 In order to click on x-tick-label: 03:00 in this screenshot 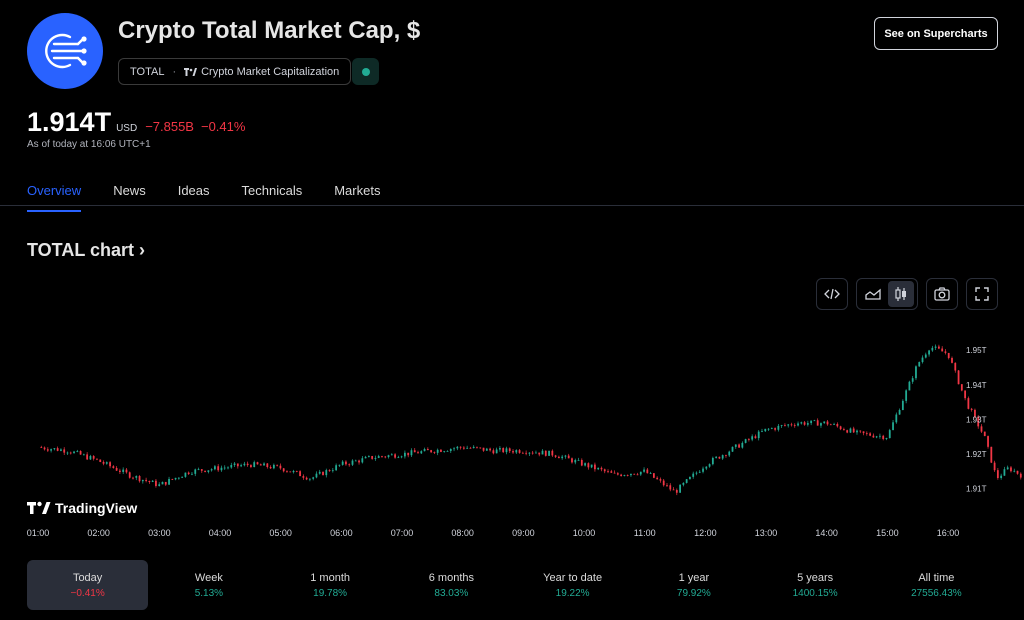, I will do `click(159, 533)`.